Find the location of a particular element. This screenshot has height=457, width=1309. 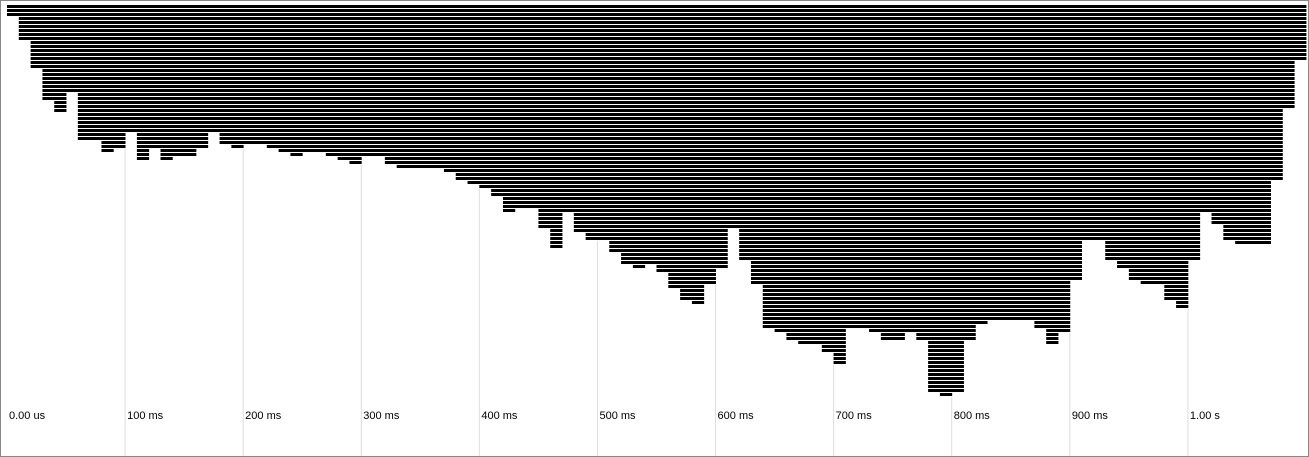

x-tick-label: 900 ms is located at coordinates (1090, 416).